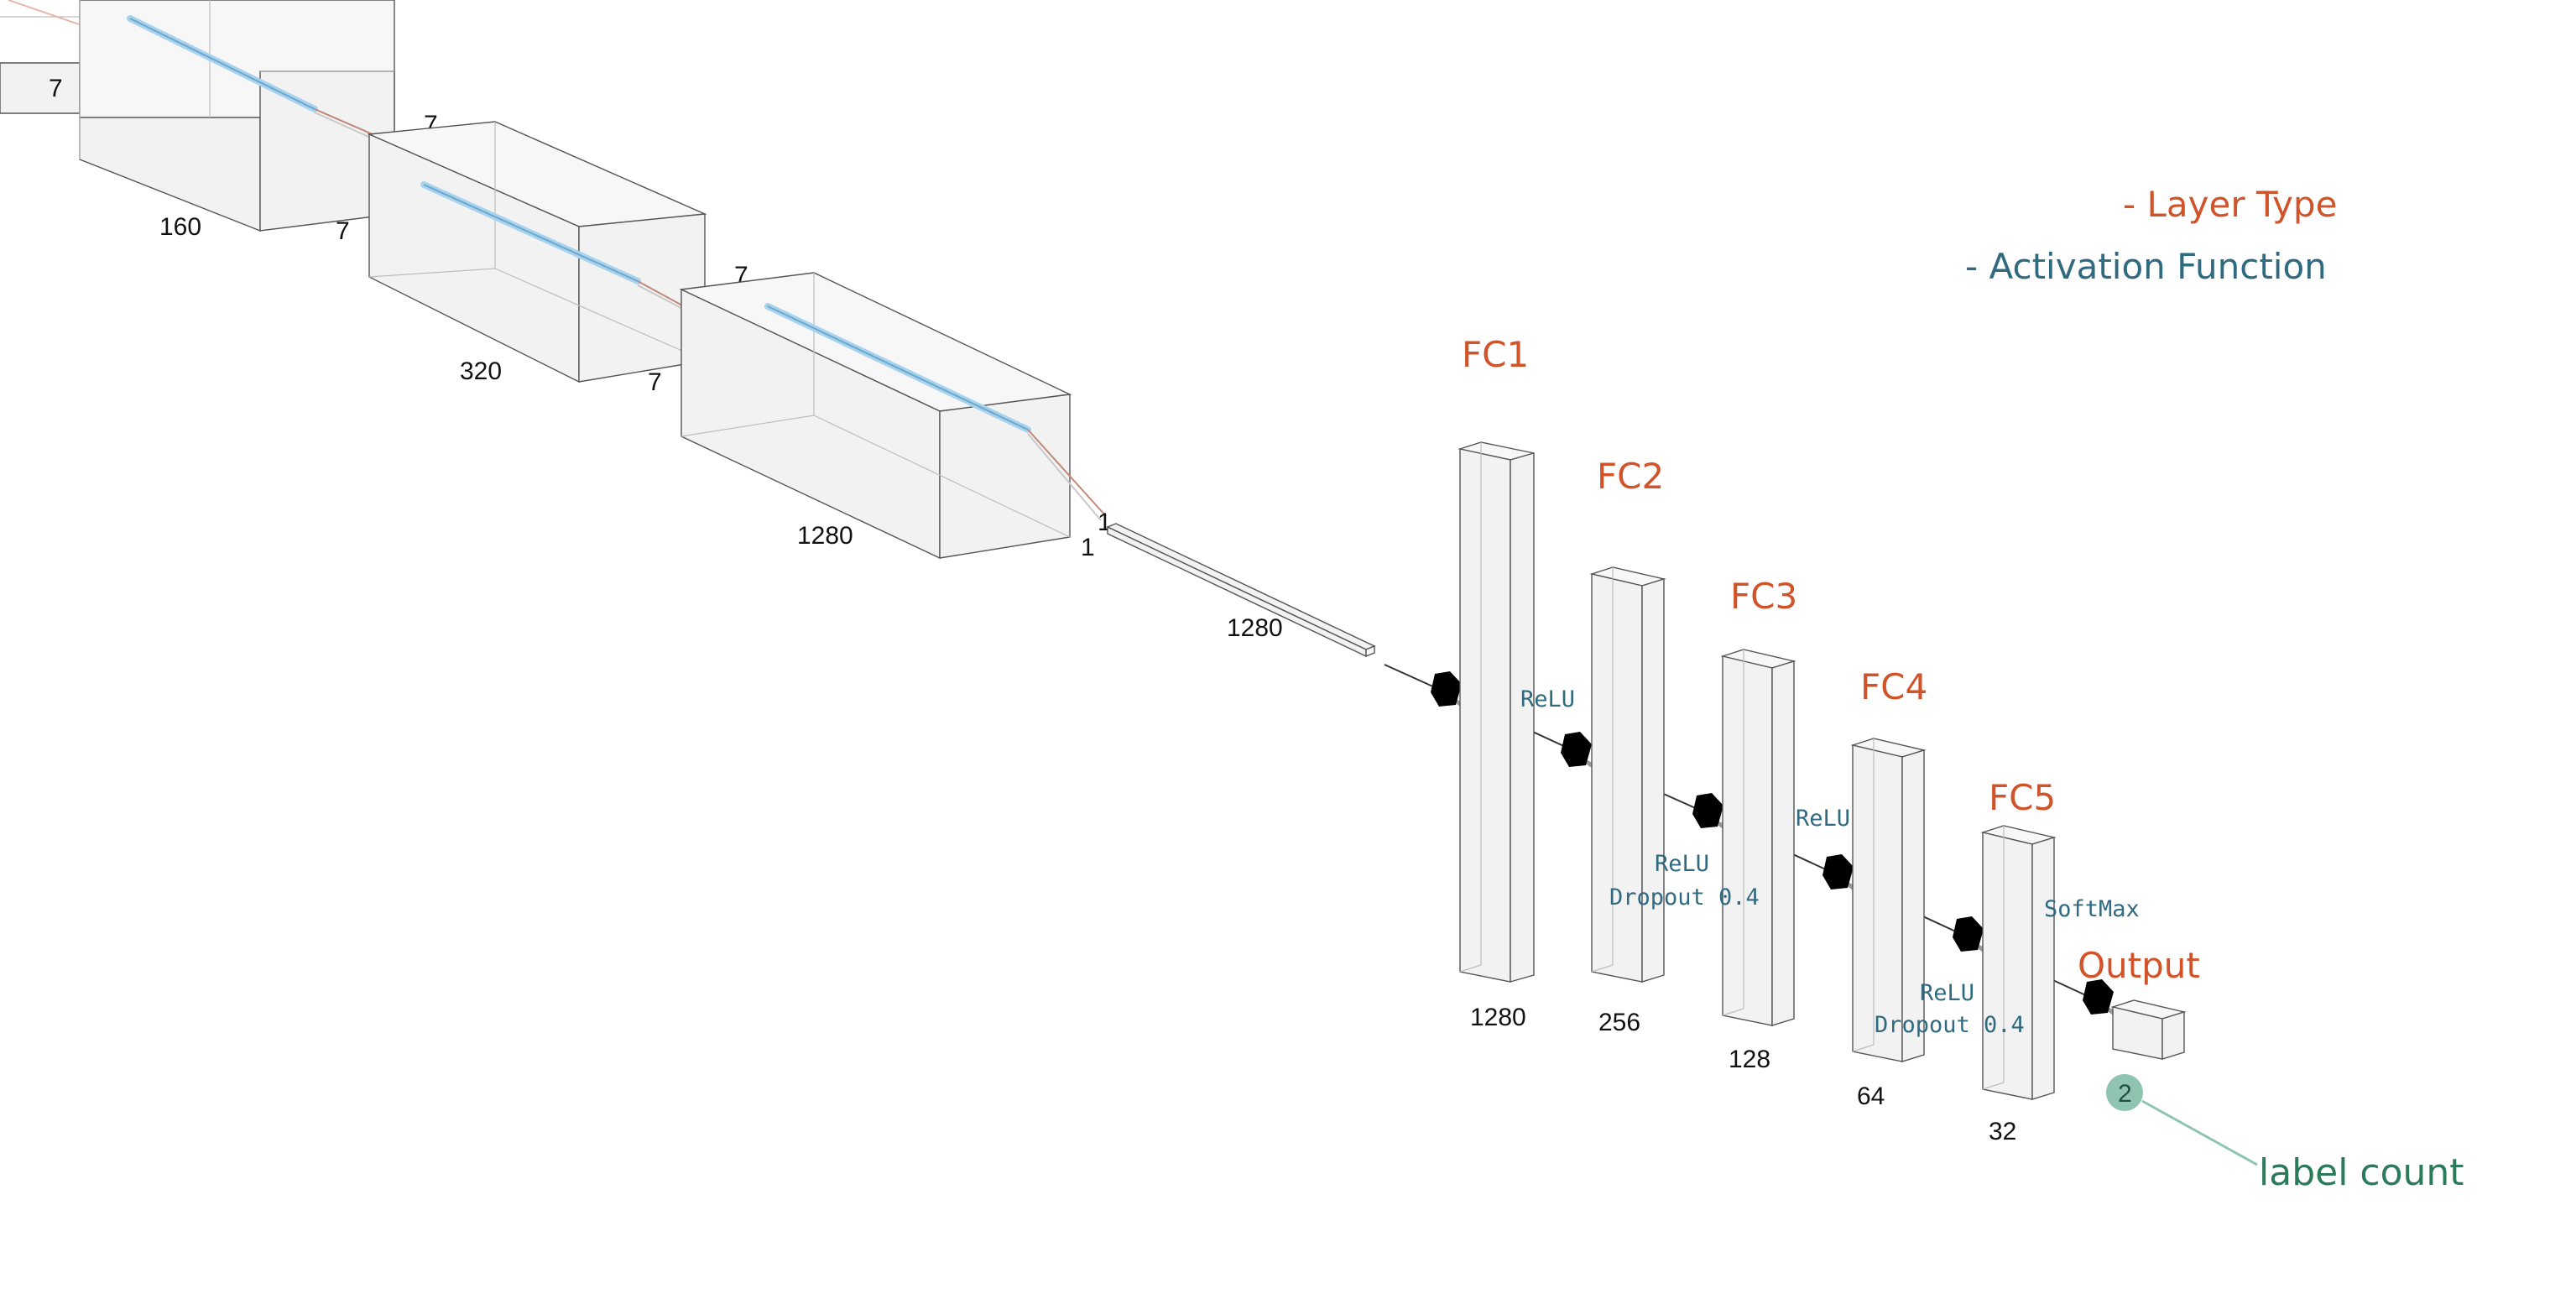 This screenshot has width=2576, height=1299. Describe the element at coordinates (56, 89) in the screenshot. I see `conv0-depth-label: 7` at that location.